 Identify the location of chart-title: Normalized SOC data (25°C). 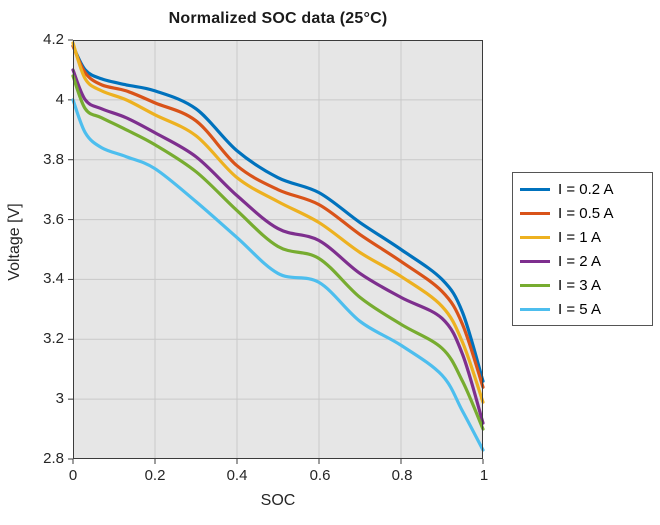
(278, 18).